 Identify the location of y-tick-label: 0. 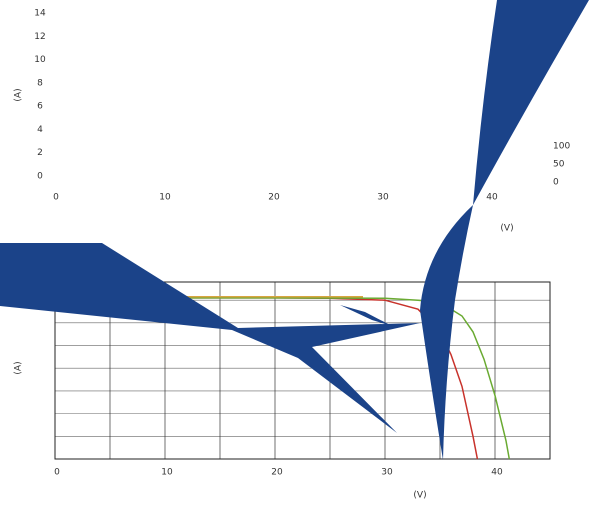
(40, 177).